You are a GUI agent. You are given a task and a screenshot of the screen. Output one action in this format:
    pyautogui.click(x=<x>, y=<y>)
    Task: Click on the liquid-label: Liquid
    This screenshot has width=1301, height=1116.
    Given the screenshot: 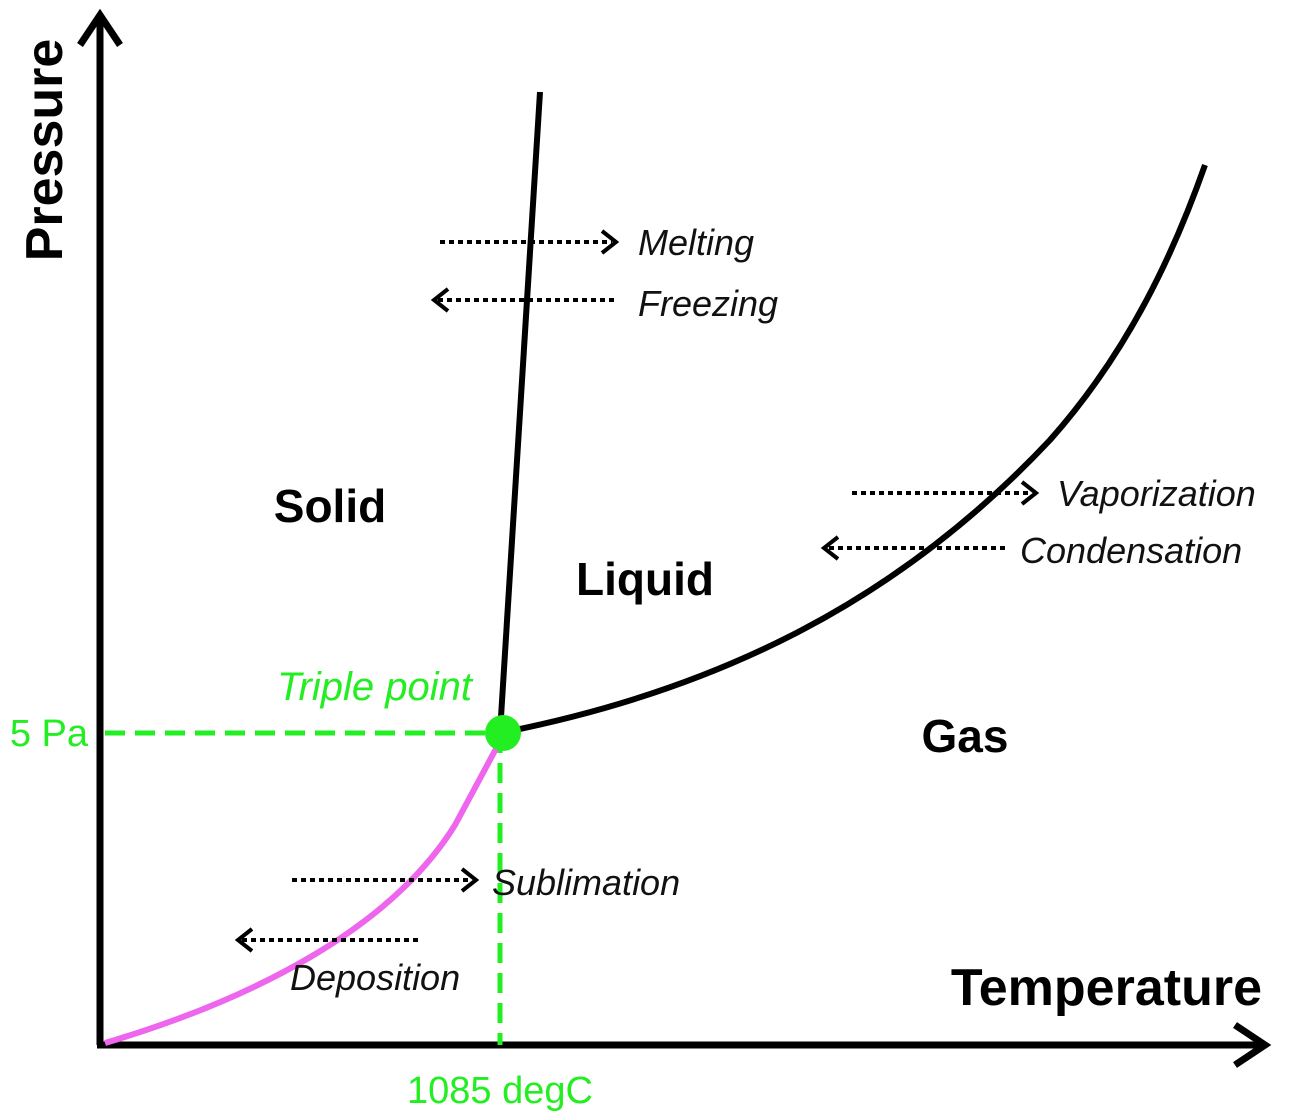 What is the action you would take?
    pyautogui.click(x=645, y=579)
    